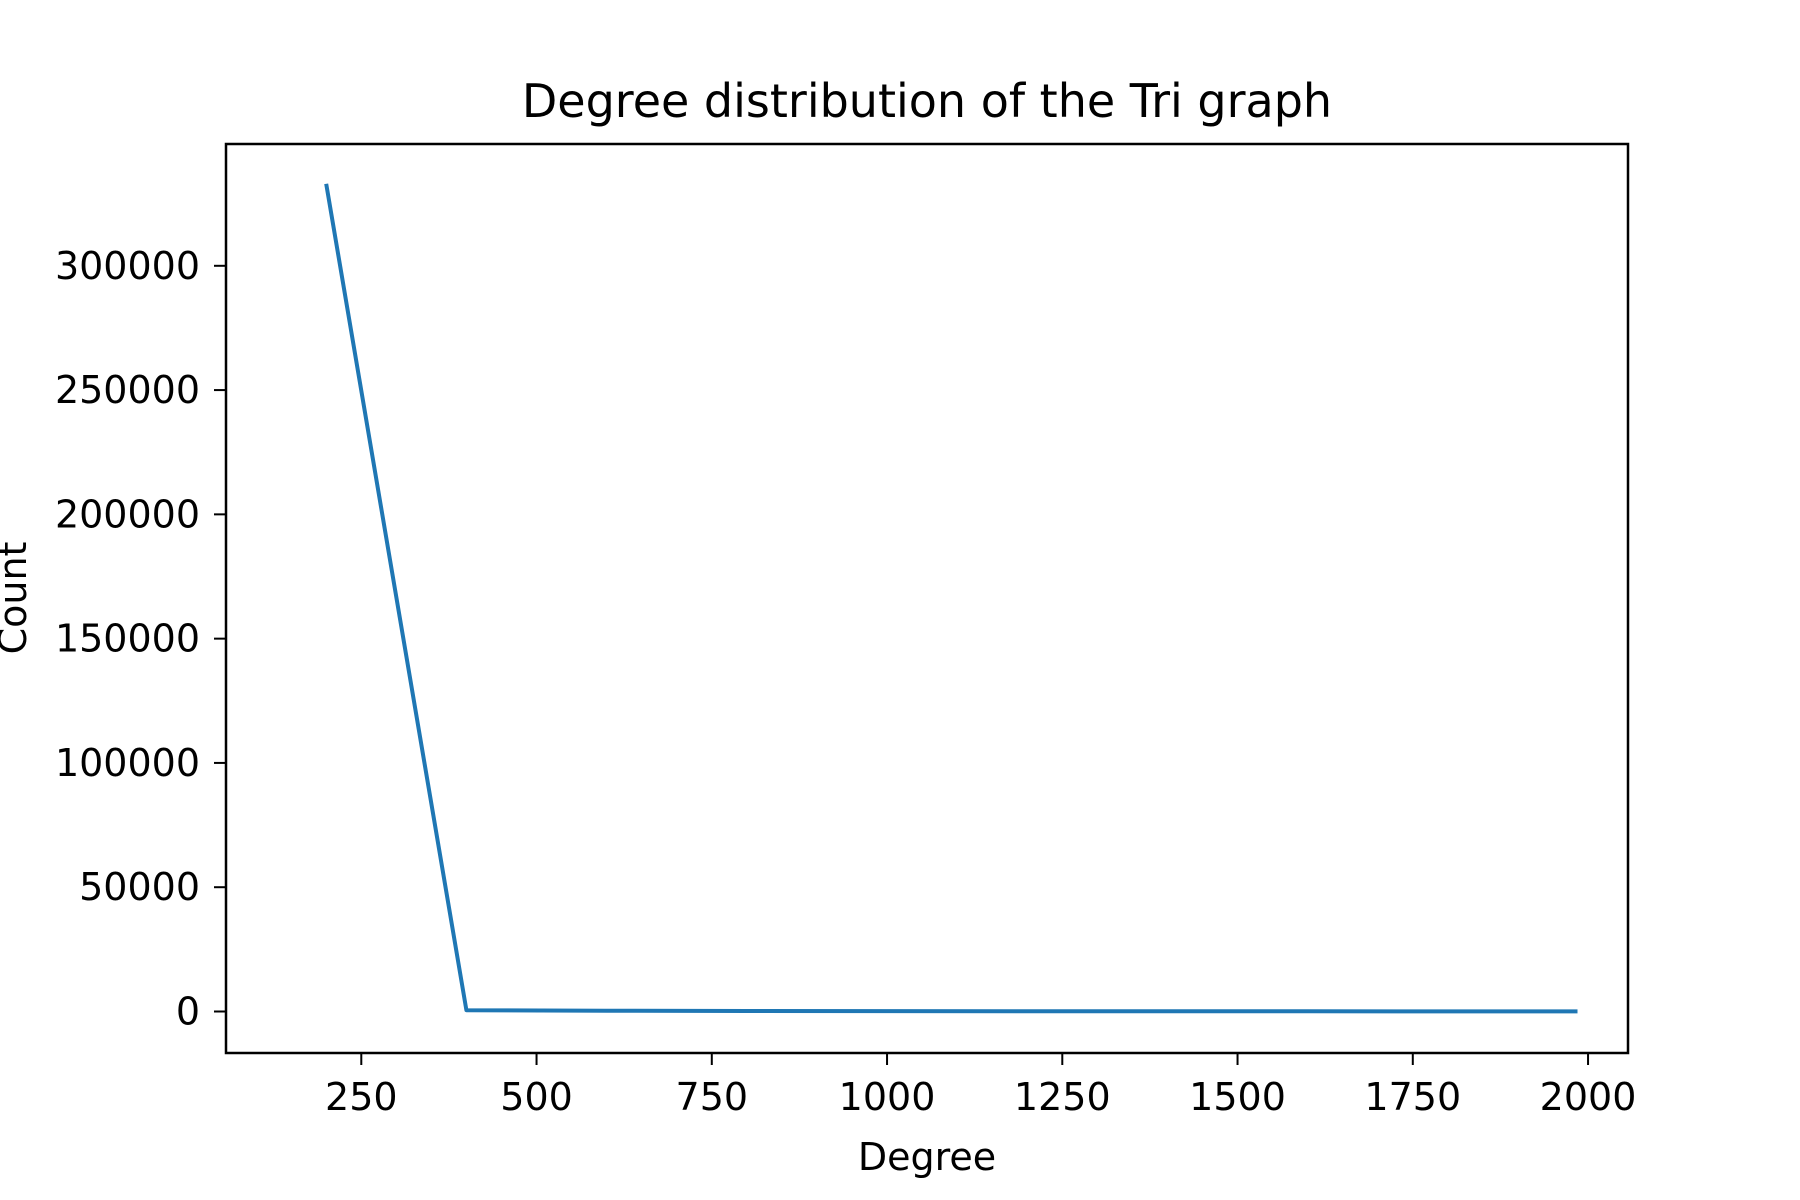 The height and width of the screenshot is (1200, 1800). What do you see at coordinates (887, 1097) in the screenshot?
I see `x-tick-label: 1000` at bounding box center [887, 1097].